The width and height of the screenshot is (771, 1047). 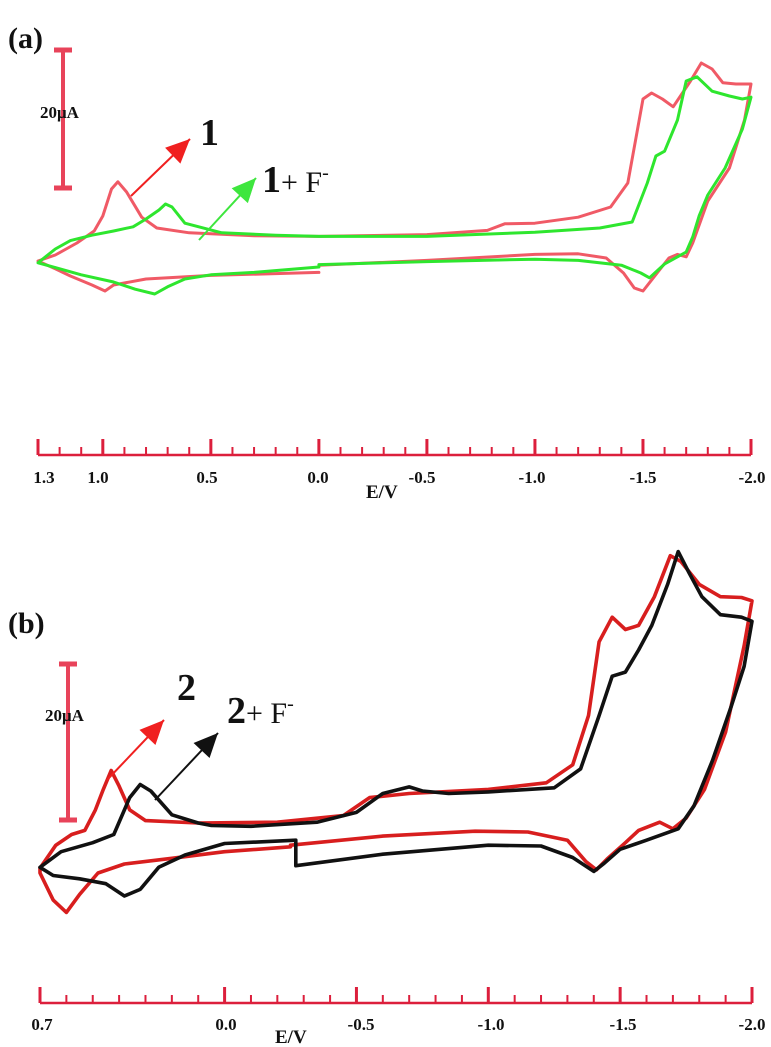 I want to click on scale-bar-a, so click(x=63, y=119).